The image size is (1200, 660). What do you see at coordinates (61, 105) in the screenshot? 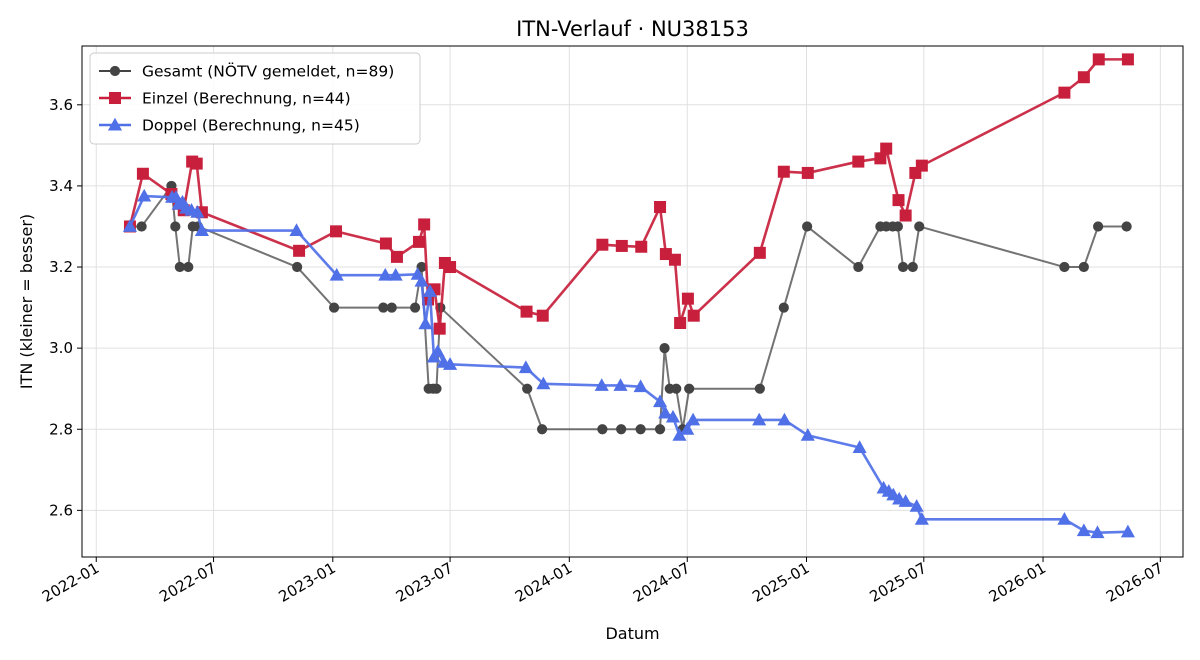
I see `y-tick-label: 3.6` at bounding box center [61, 105].